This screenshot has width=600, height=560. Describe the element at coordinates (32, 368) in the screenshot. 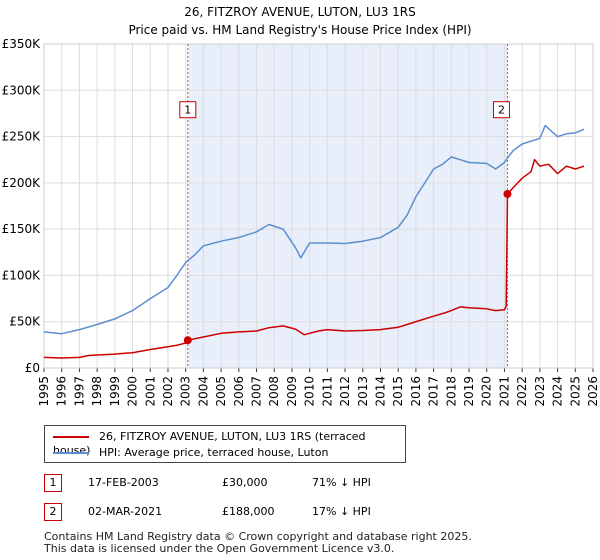

I see `y-tick-label: £0` at that location.